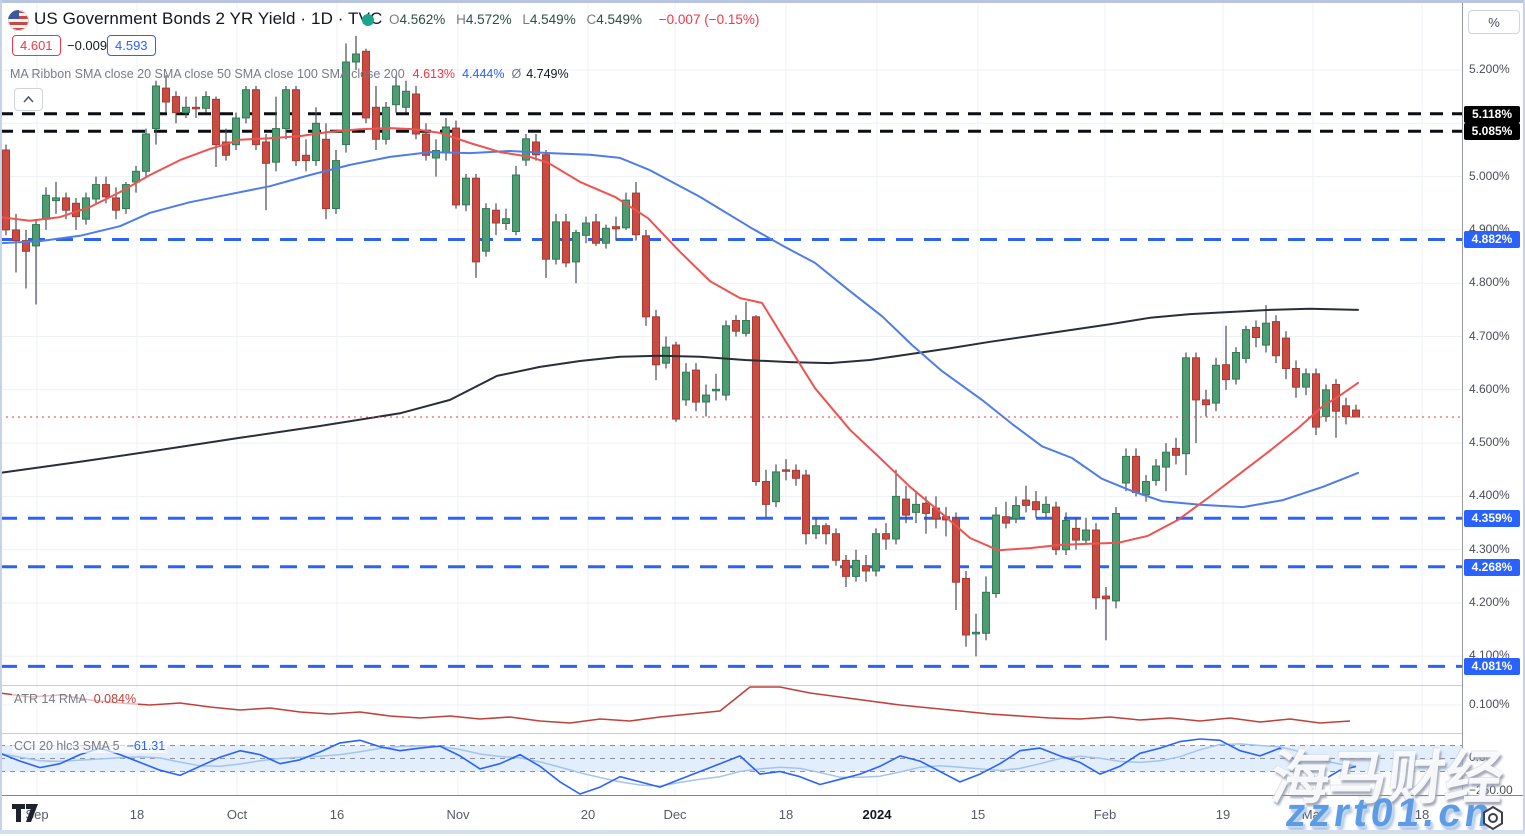 The height and width of the screenshot is (836, 1525). What do you see at coordinates (1492, 667) in the screenshot?
I see `blue-level-badge: 4.081%` at bounding box center [1492, 667].